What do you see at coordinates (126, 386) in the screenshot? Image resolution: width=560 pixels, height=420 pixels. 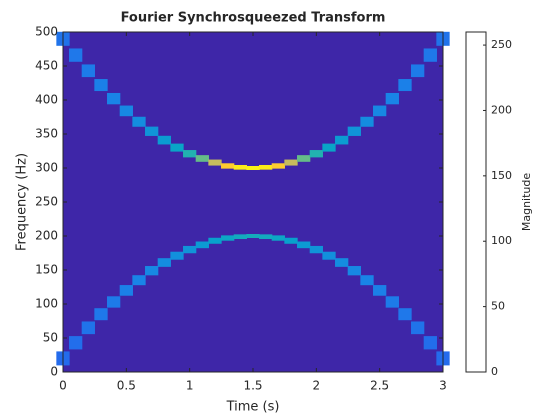 I see `x-tick-label: 0.5` at bounding box center [126, 386].